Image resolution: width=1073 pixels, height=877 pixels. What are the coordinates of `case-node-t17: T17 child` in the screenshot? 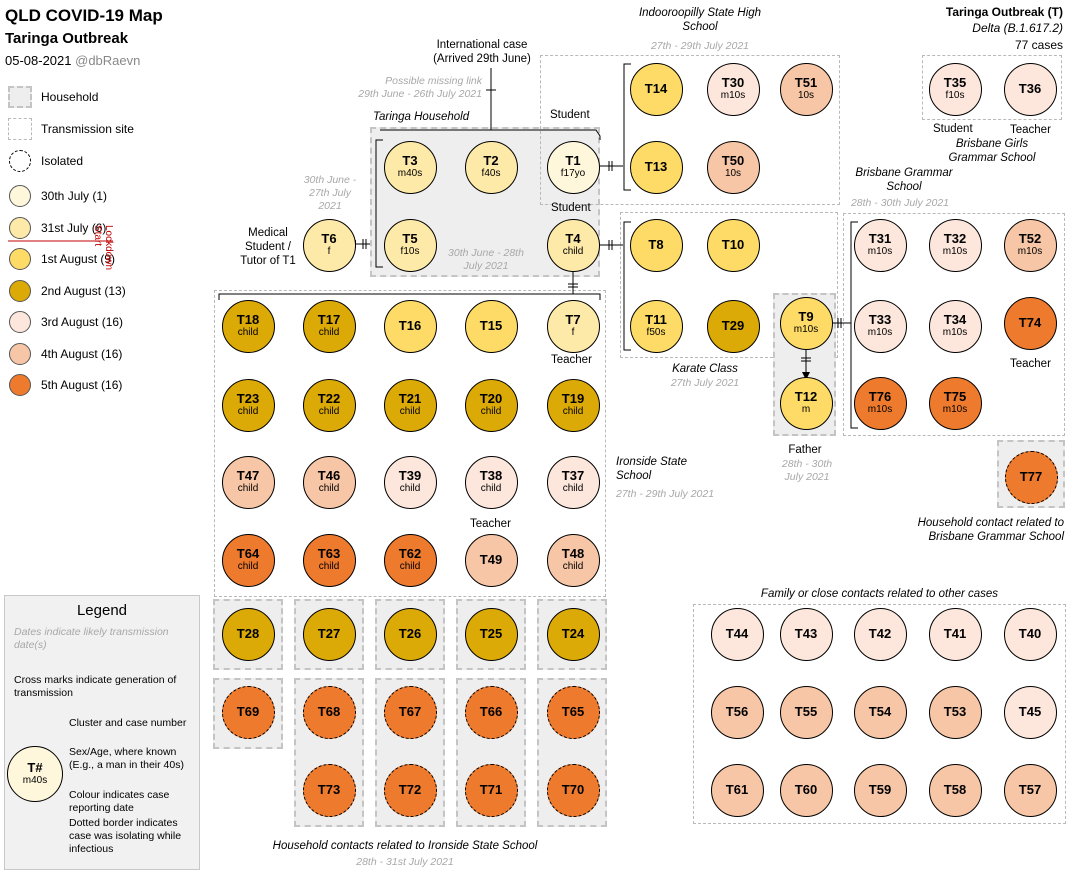 It's located at (329, 326).